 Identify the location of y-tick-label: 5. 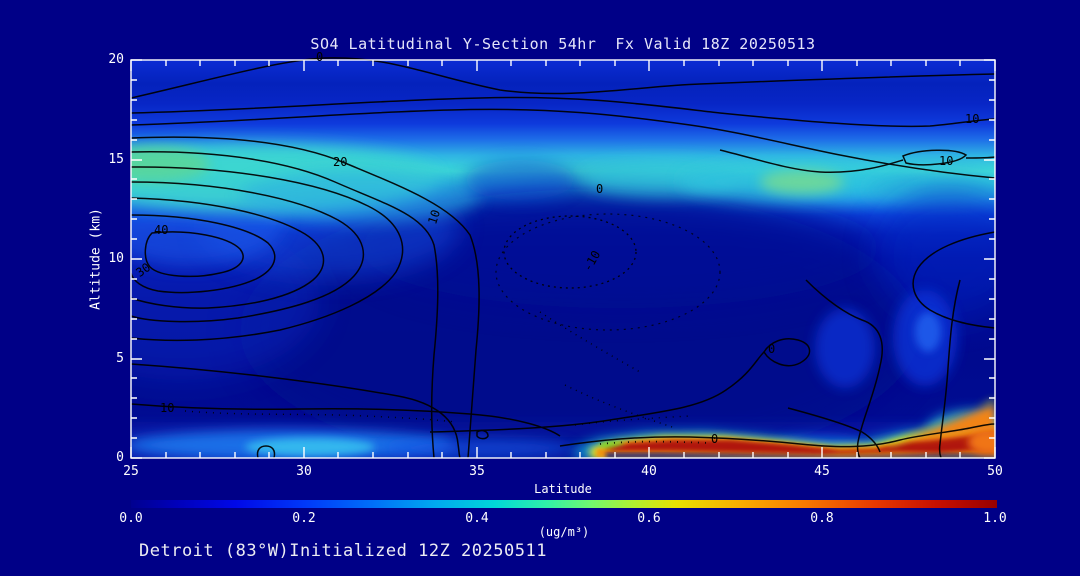
(120, 358).